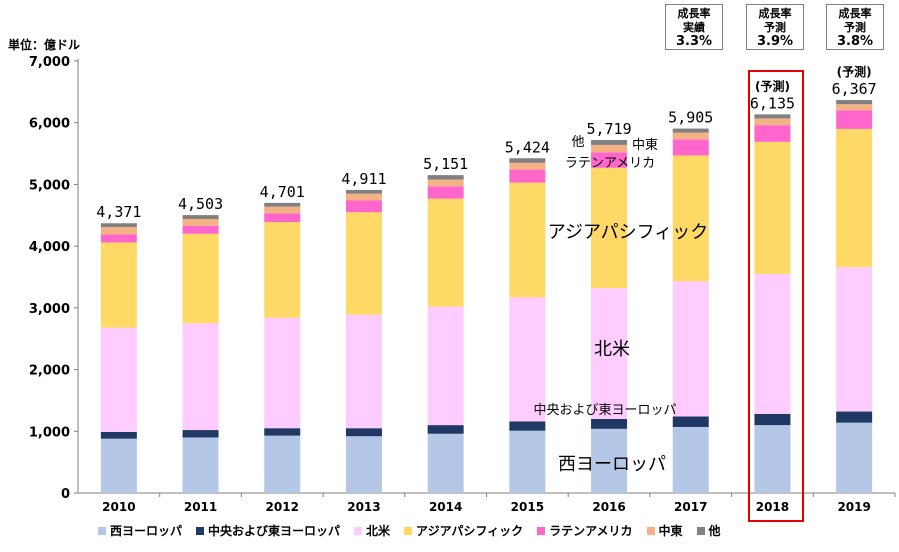 This screenshot has height=552, width=899. What do you see at coordinates (378, 531) in the screenshot?
I see `legend-label: 北米` at bounding box center [378, 531].